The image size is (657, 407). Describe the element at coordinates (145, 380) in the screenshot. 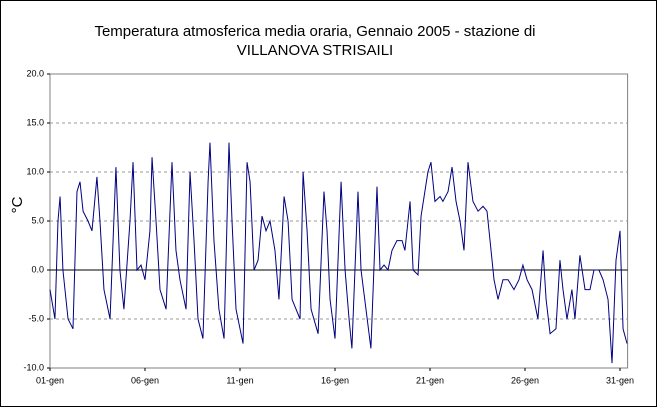

I see `x-tick-label: 06-gen` at that location.